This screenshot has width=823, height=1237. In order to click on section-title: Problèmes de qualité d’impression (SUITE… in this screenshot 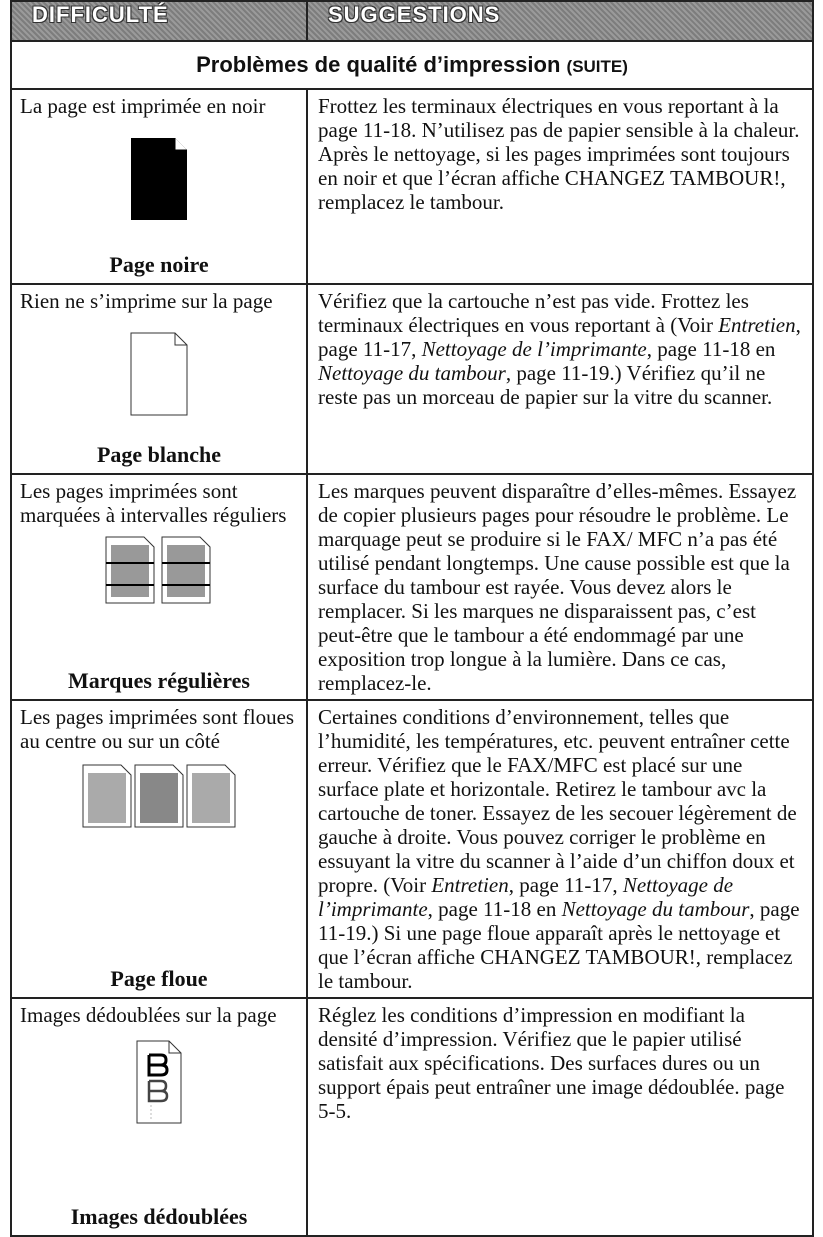, I will do `click(412, 65)`.